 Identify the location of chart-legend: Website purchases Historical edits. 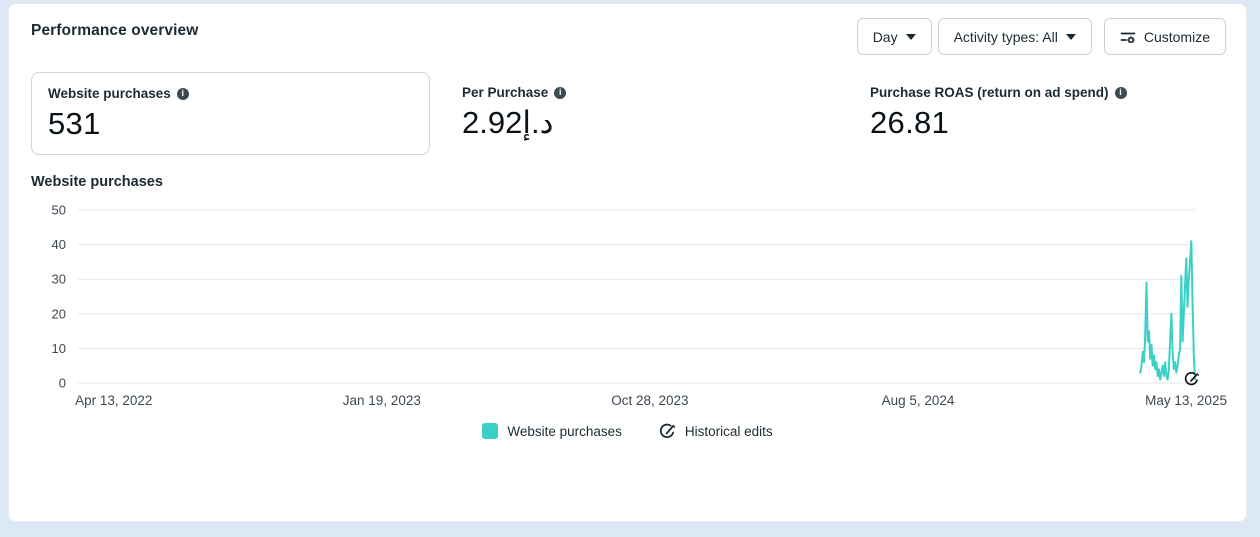
(627, 431).